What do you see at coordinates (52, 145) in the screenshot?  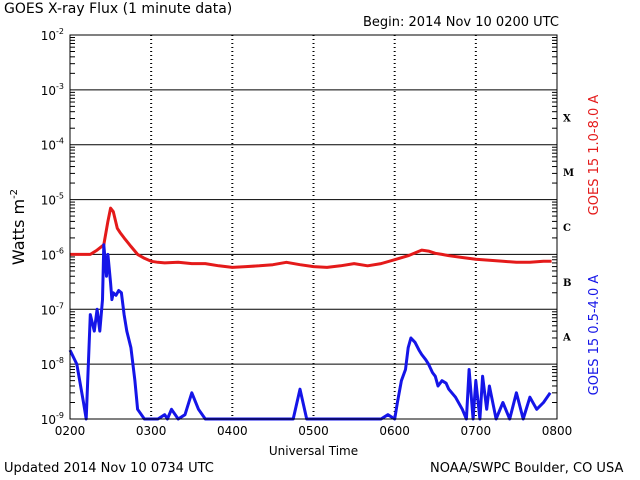 I see `y-tick-label: 10⁻⁴` at bounding box center [52, 145].